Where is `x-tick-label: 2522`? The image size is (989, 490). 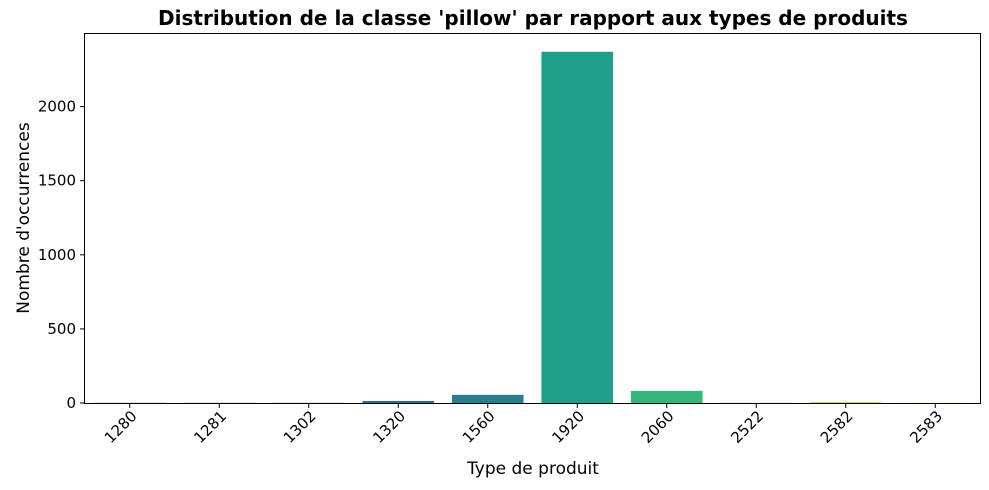
x-tick-label: 2522 is located at coordinates (747, 427).